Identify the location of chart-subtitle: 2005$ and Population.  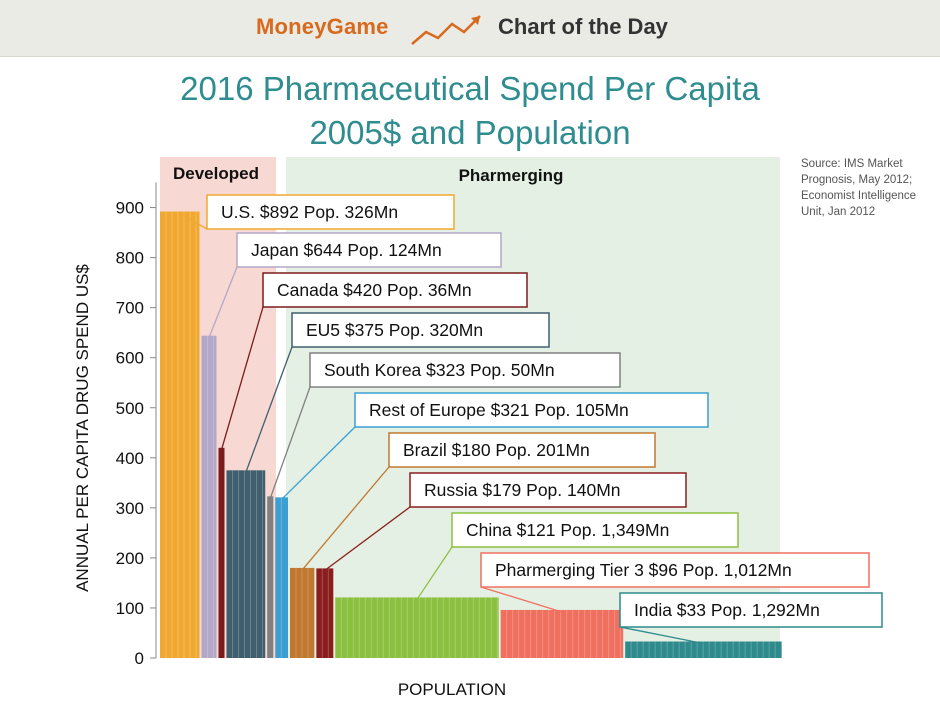
(470, 132).